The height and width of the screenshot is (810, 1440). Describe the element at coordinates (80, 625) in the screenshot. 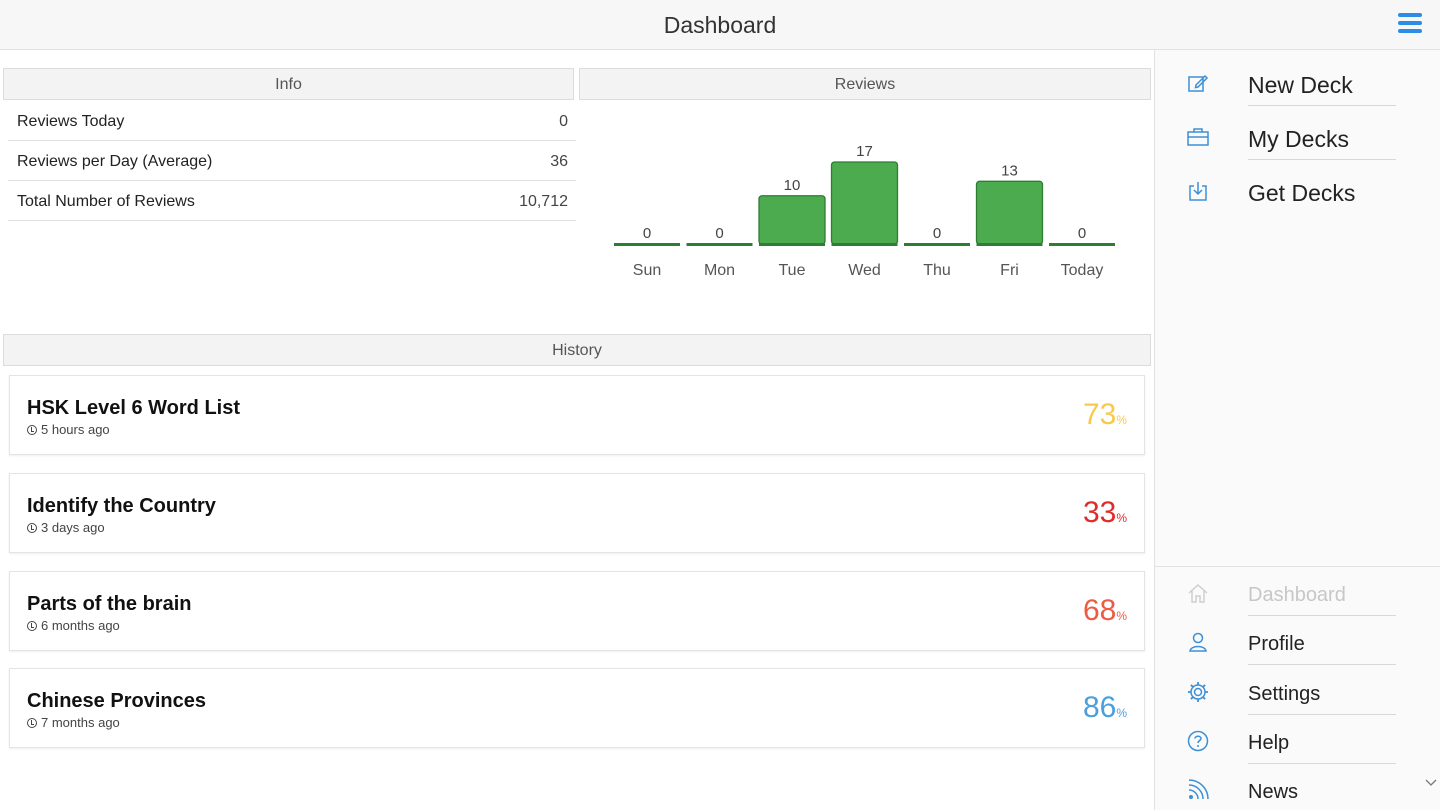

I see `last-studied-time: 6 months ago` at that location.